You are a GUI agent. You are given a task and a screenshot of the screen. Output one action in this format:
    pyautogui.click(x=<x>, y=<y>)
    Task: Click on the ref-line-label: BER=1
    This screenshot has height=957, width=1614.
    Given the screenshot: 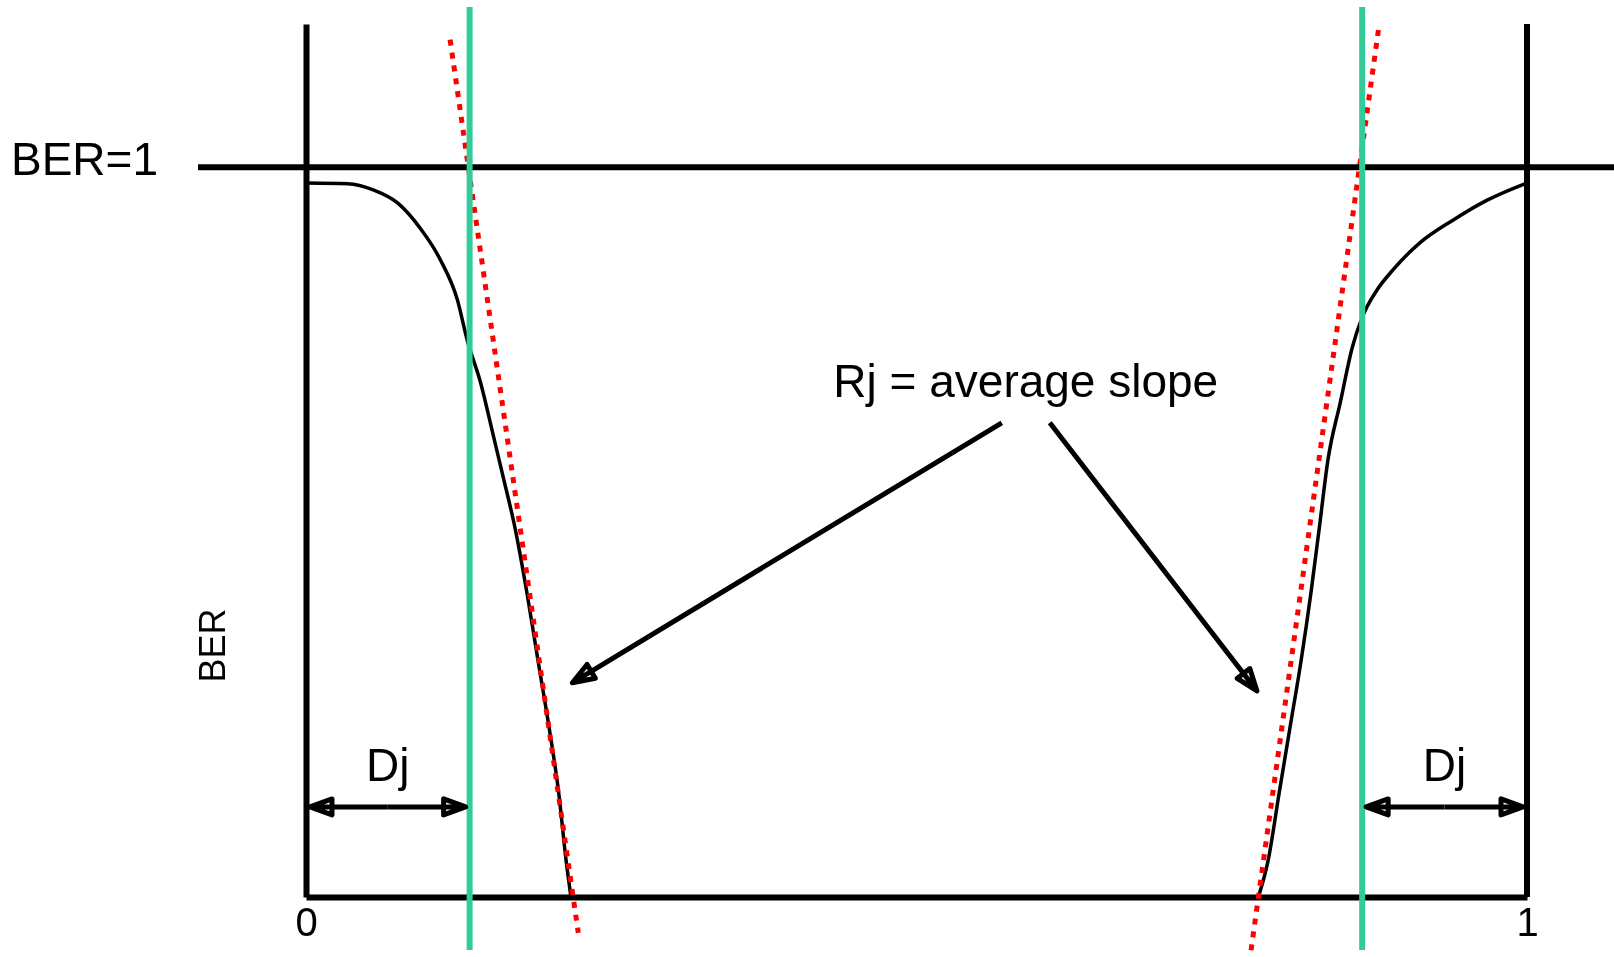 What is the action you would take?
    pyautogui.click(x=84, y=159)
    